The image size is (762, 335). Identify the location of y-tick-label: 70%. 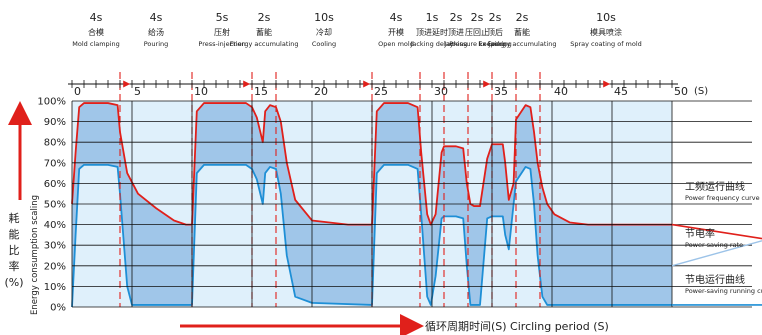
(55, 163).